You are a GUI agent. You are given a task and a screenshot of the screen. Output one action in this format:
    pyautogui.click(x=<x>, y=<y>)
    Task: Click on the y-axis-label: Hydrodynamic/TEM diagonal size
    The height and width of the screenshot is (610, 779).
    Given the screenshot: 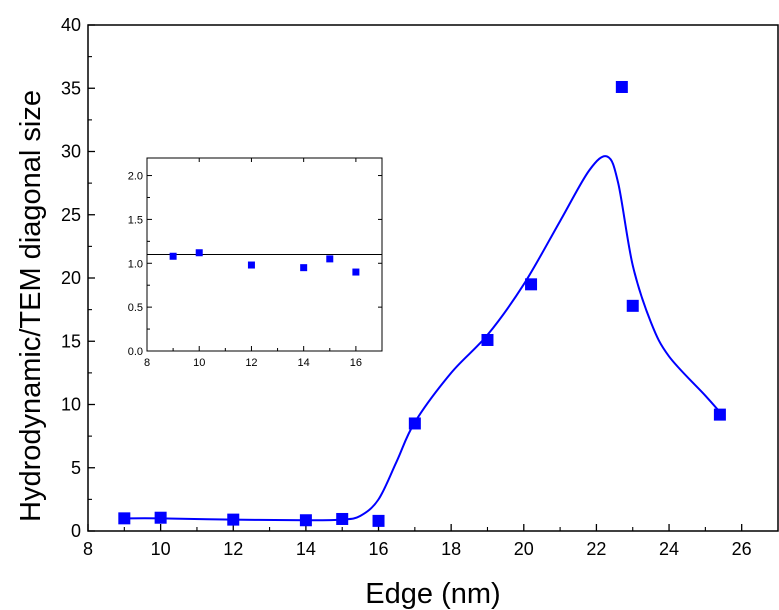 What is the action you would take?
    pyautogui.click(x=31, y=306)
    